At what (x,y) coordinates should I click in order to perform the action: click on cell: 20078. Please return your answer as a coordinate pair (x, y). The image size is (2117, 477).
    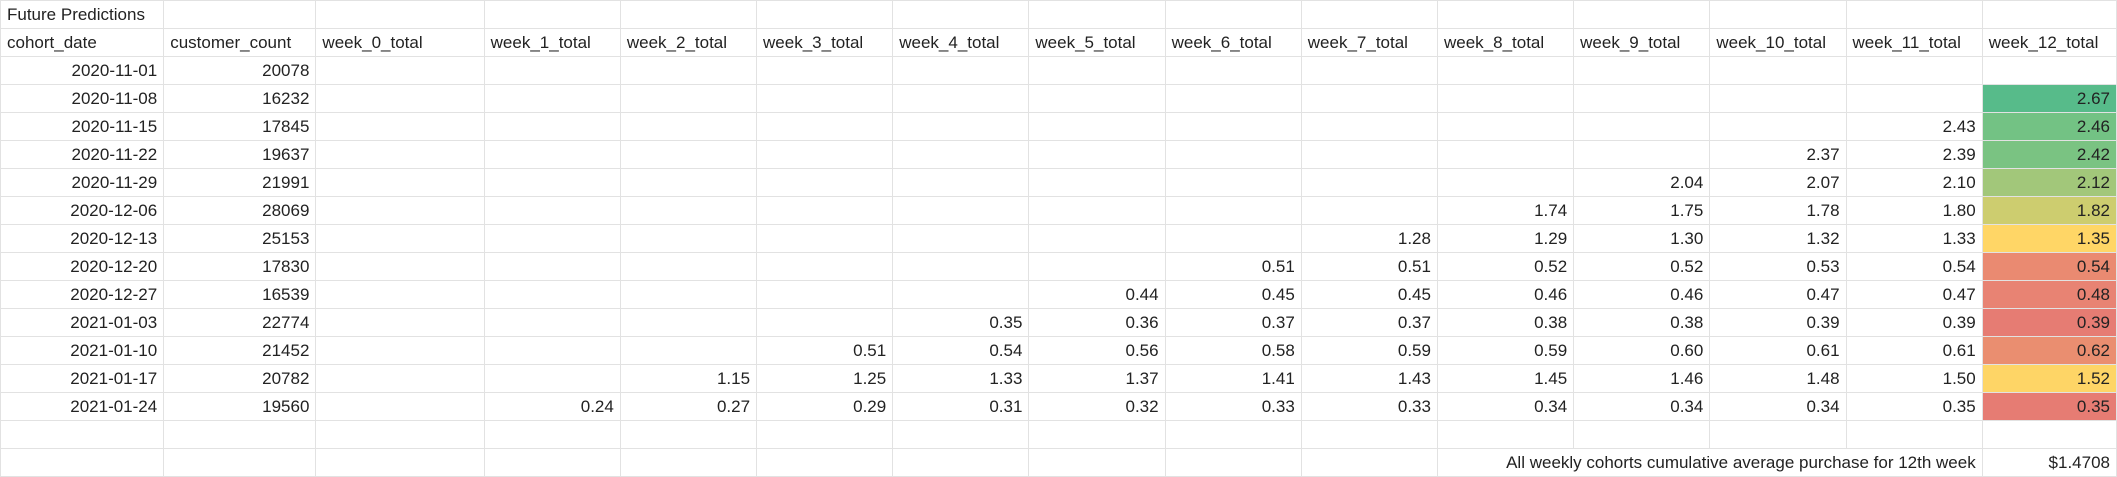
    Looking at the image, I should click on (240, 70).